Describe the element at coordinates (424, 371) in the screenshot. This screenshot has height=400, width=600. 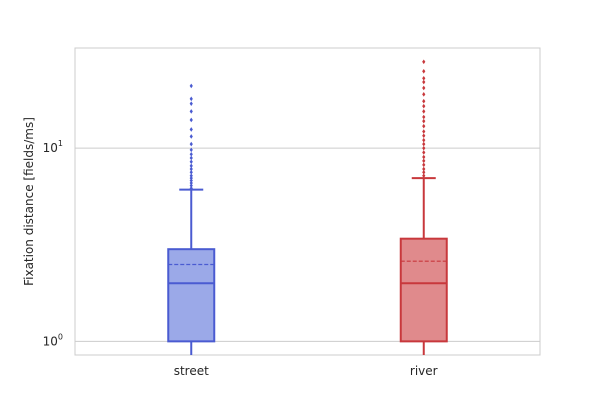
I see `x-tick-label: river` at that location.